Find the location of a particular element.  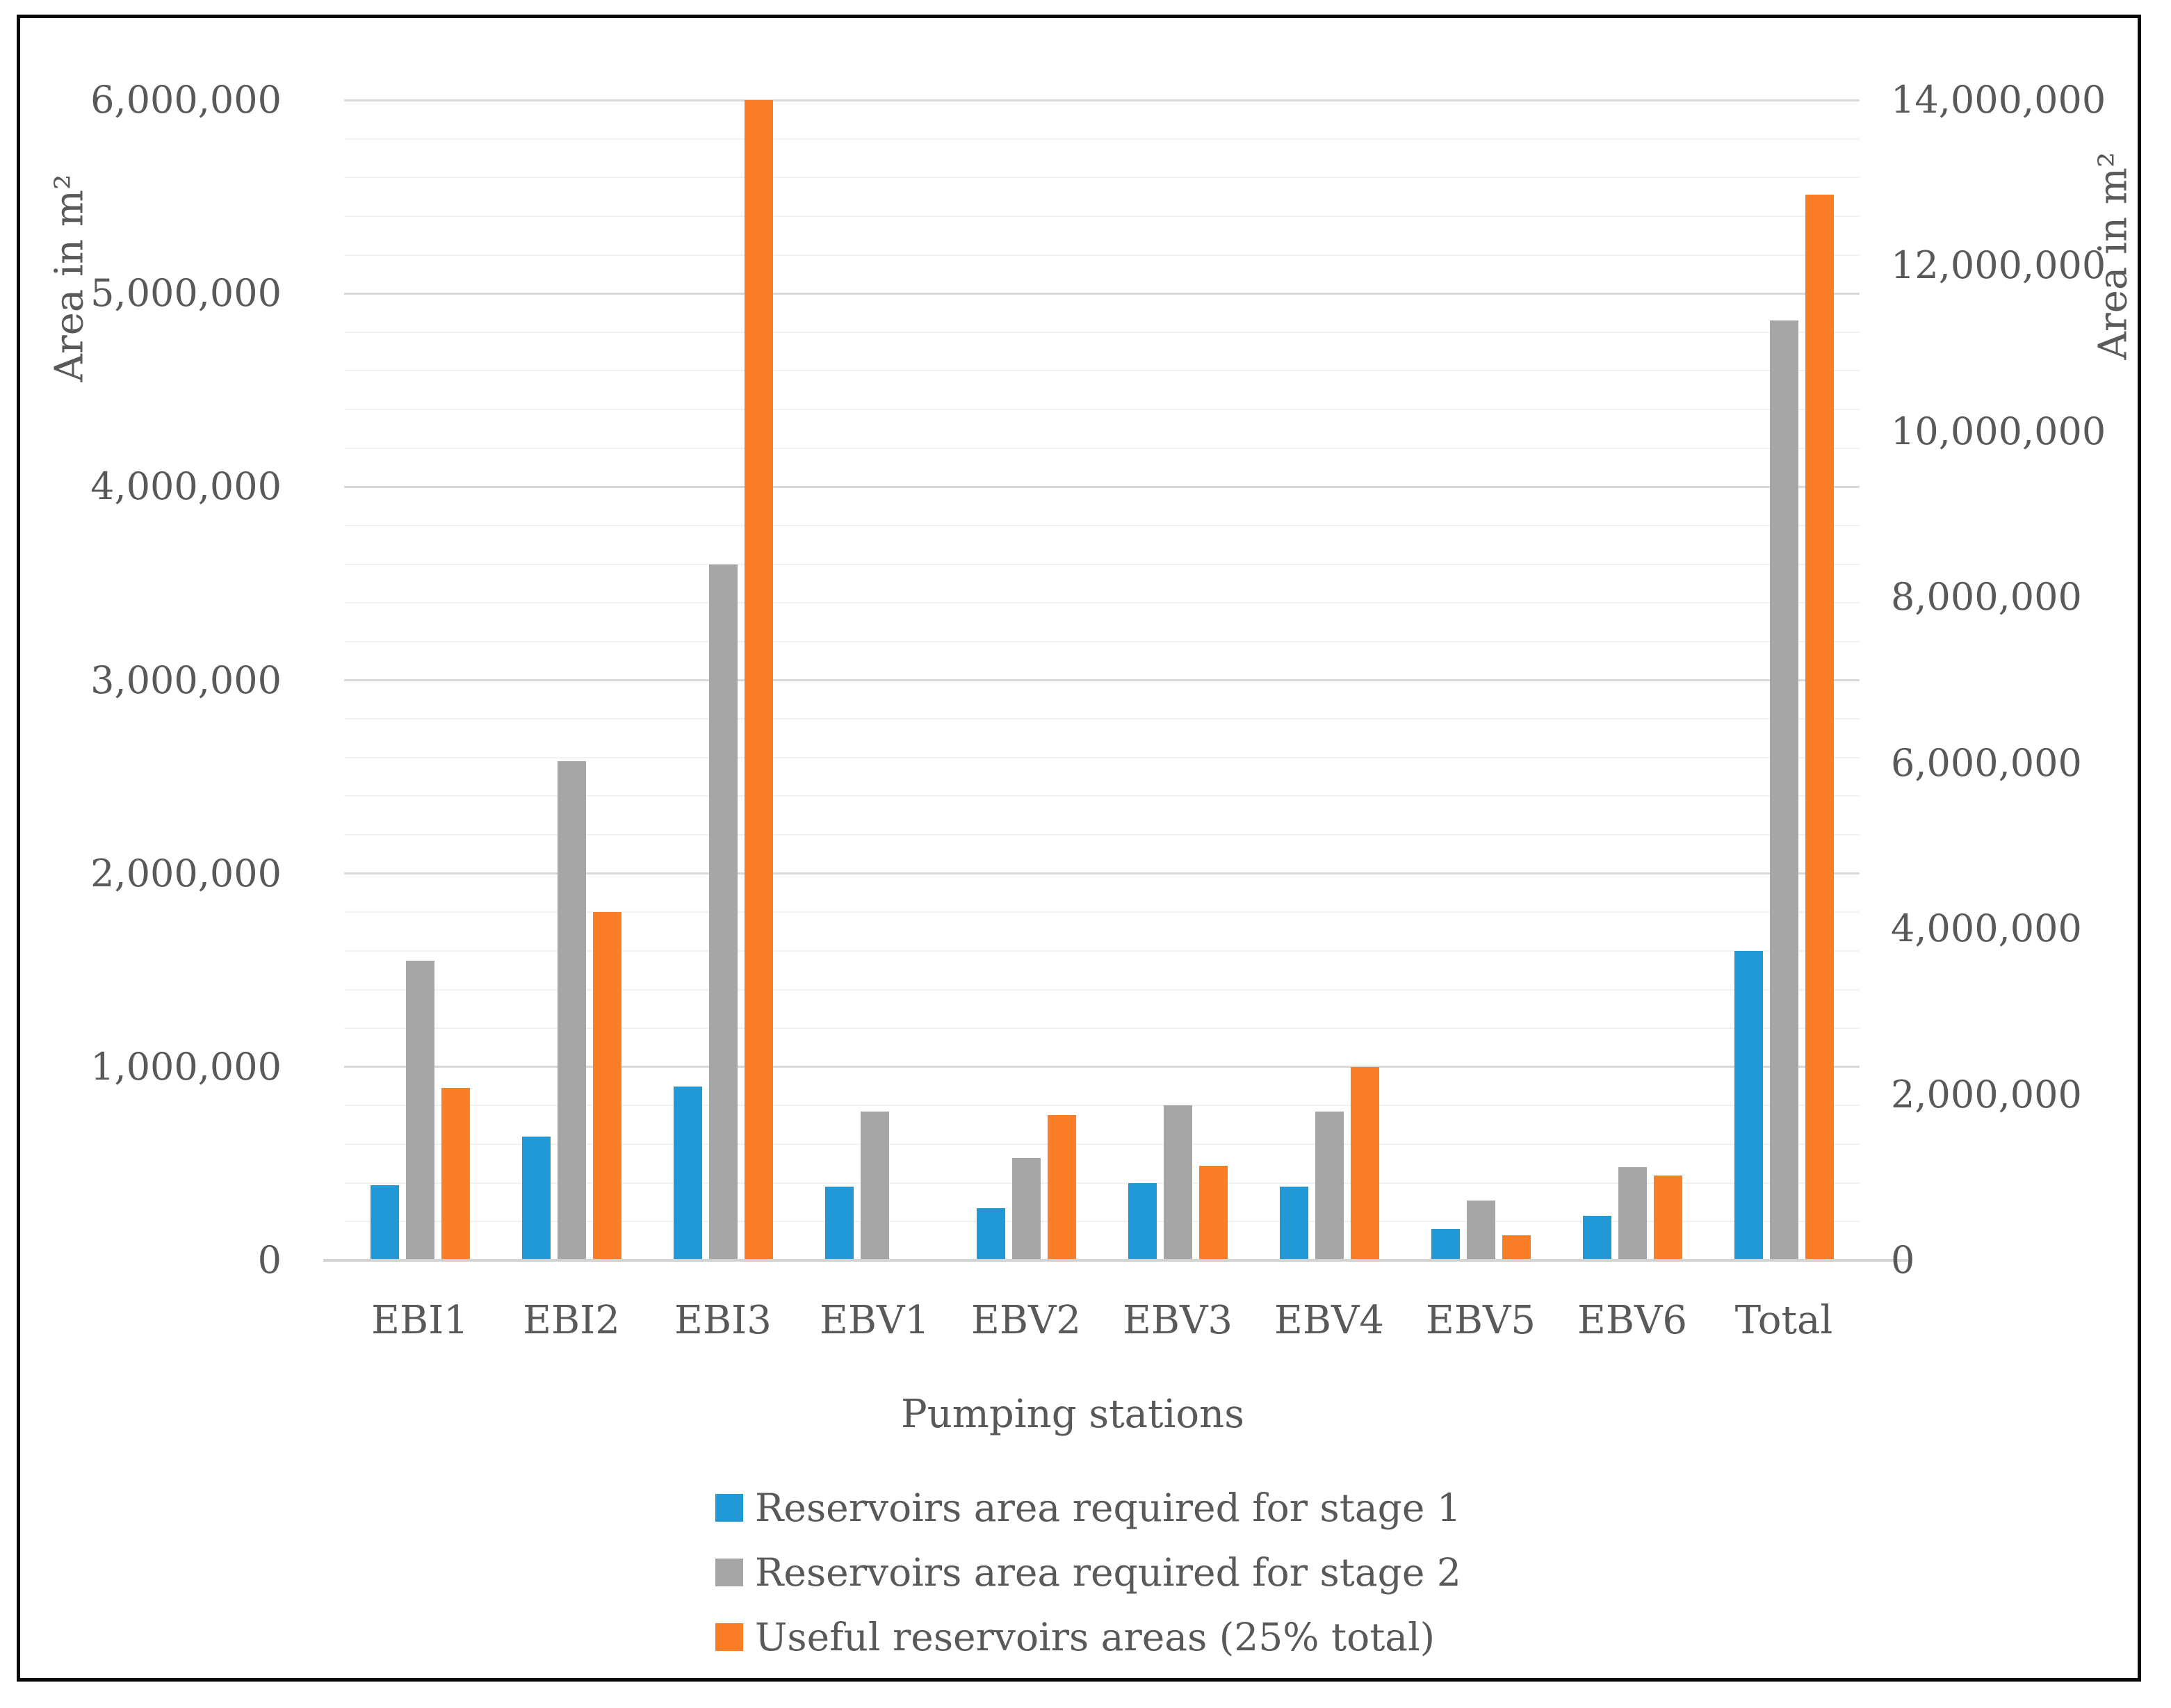

bar-total-series2 is located at coordinates (1784, 790).